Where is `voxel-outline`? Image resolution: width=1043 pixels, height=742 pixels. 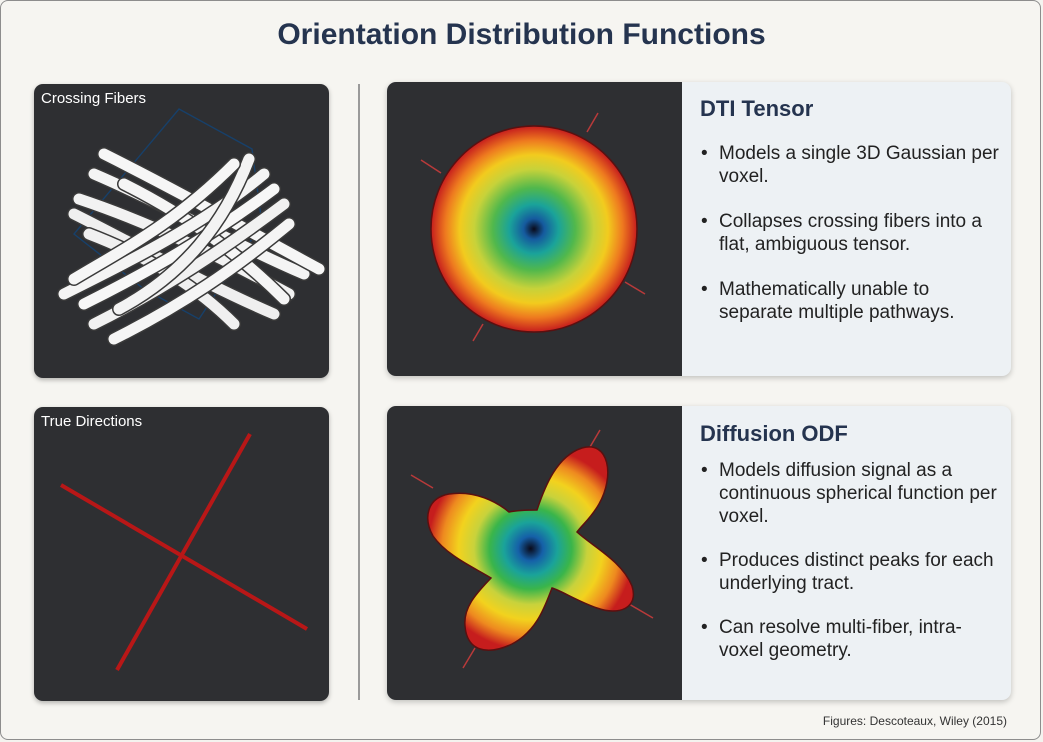 voxel-outline is located at coordinates (167, 214).